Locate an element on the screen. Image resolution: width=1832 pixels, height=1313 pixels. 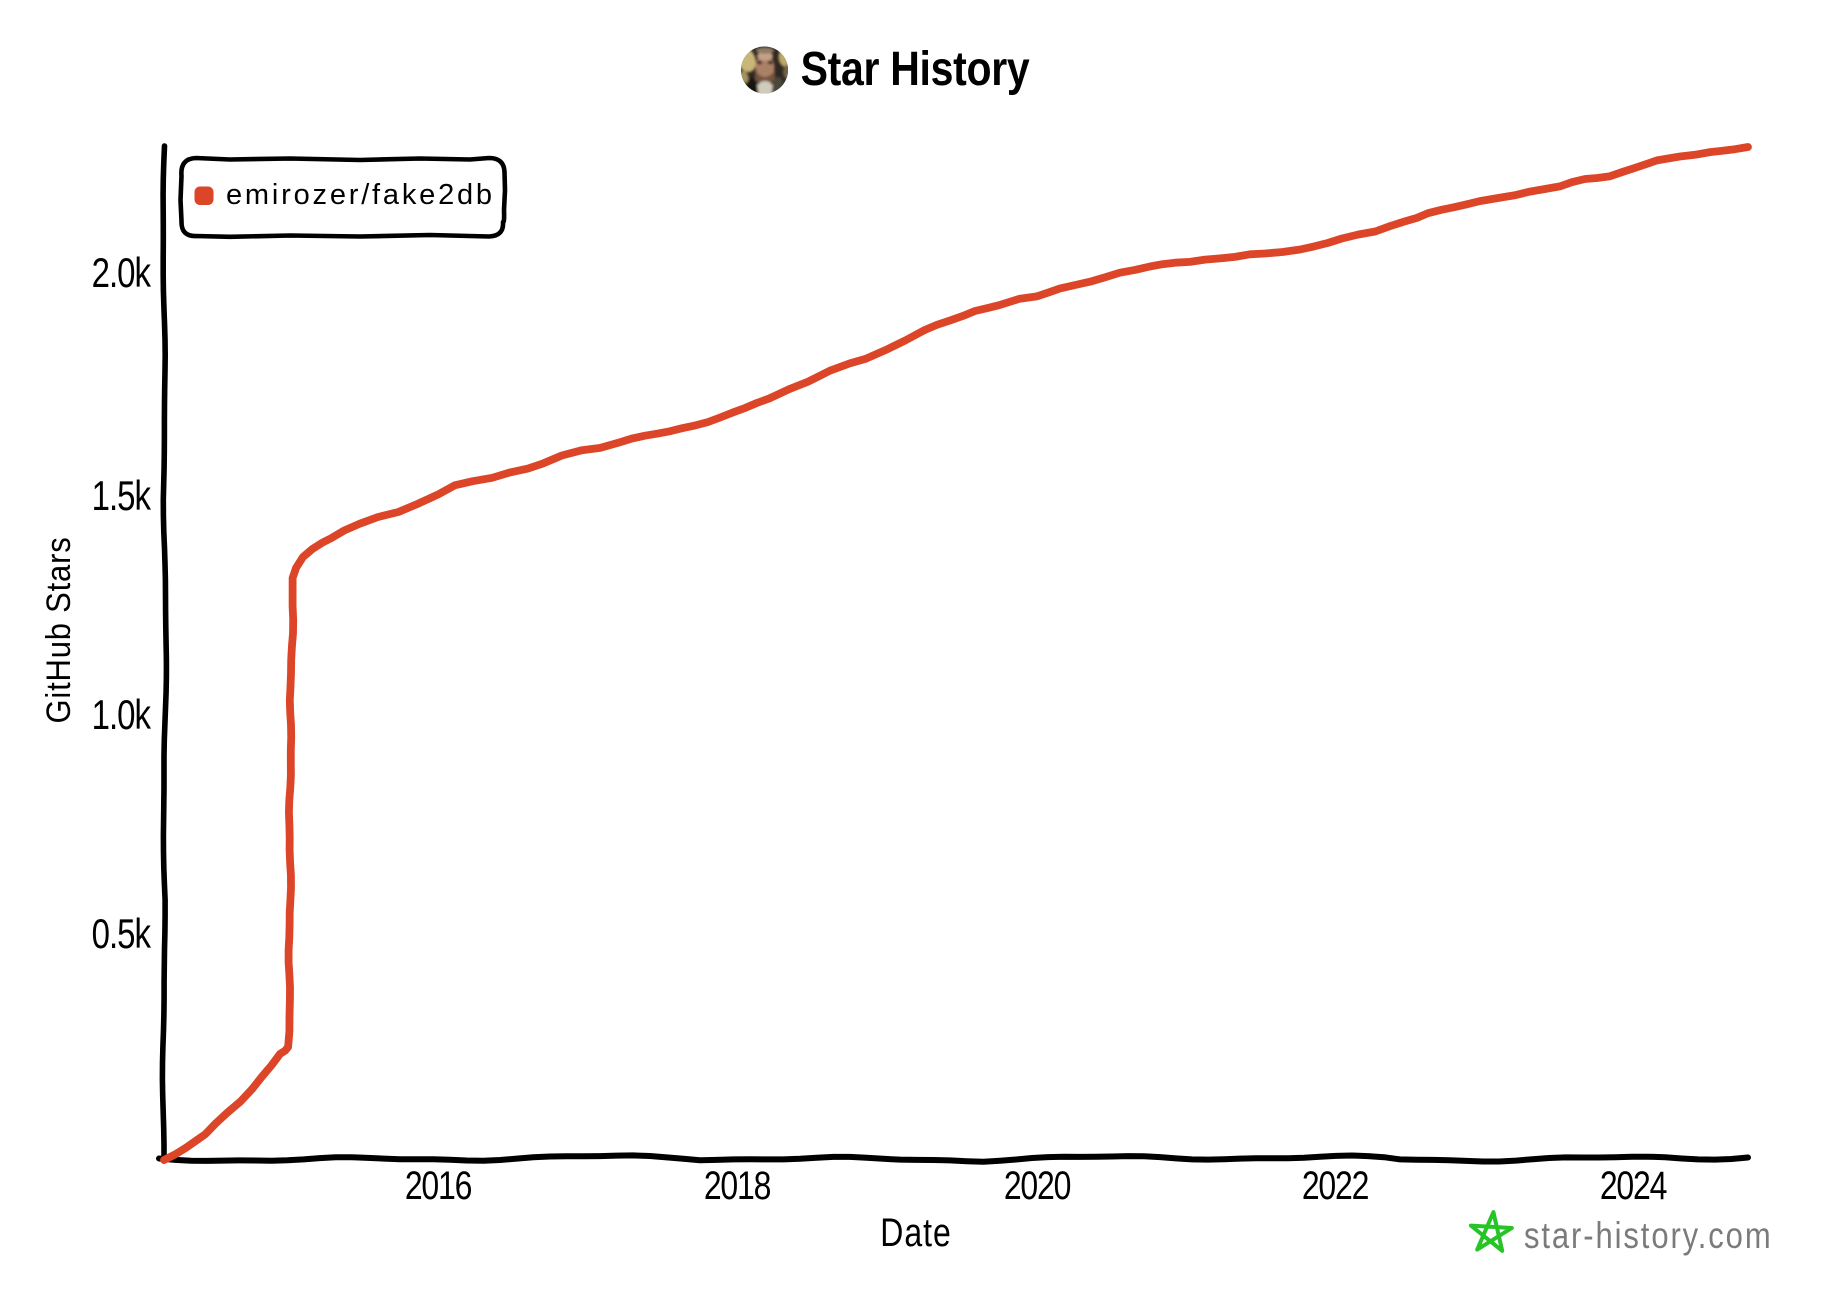
svg-text: GitHub Stars is located at coordinates (59, 629).